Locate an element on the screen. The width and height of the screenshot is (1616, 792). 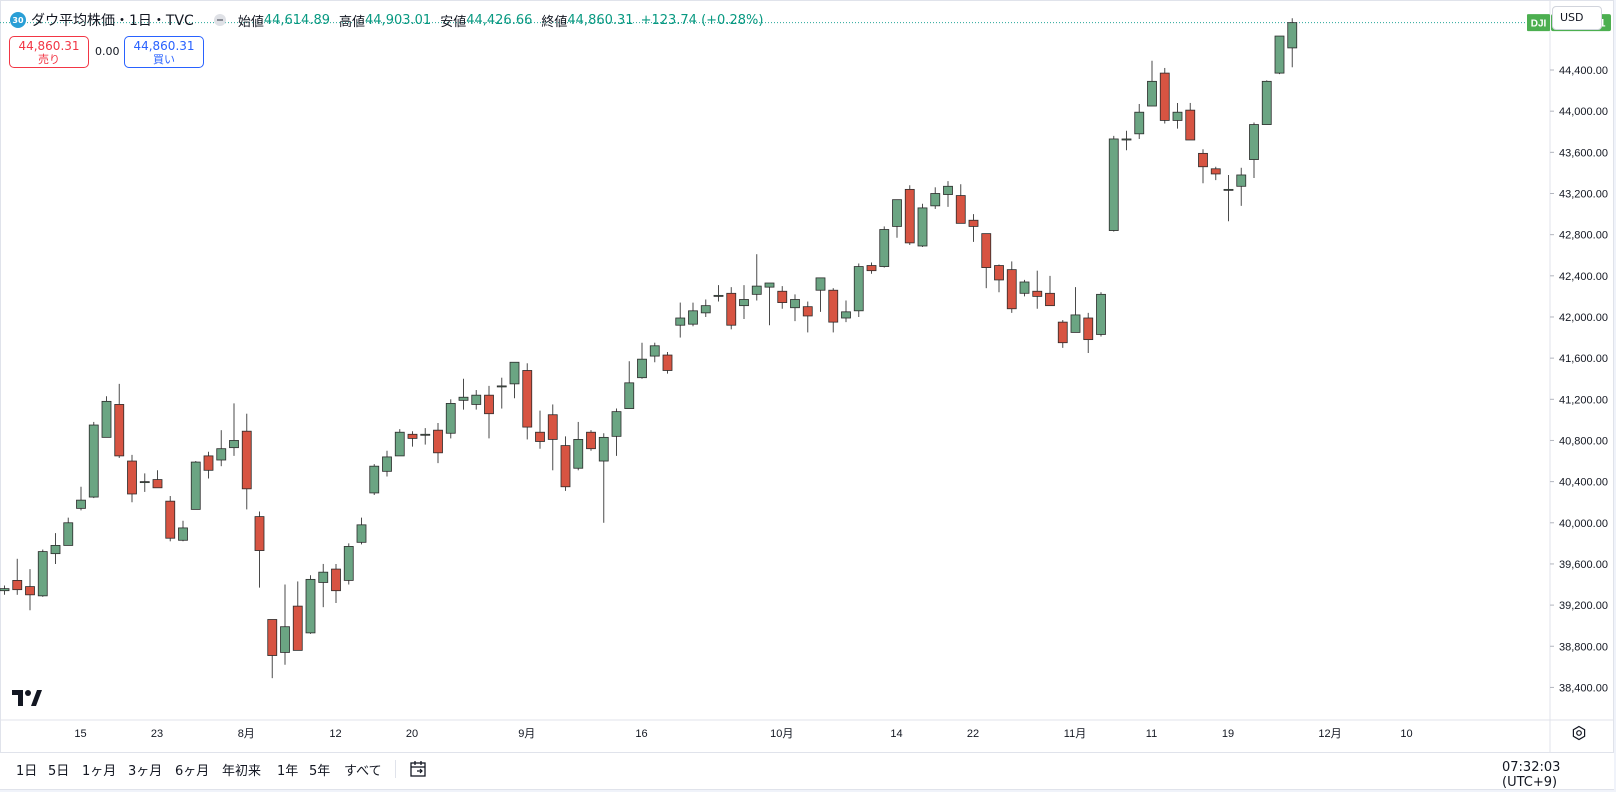
range-3m-button: 3ヶ月 is located at coordinates (145, 771).